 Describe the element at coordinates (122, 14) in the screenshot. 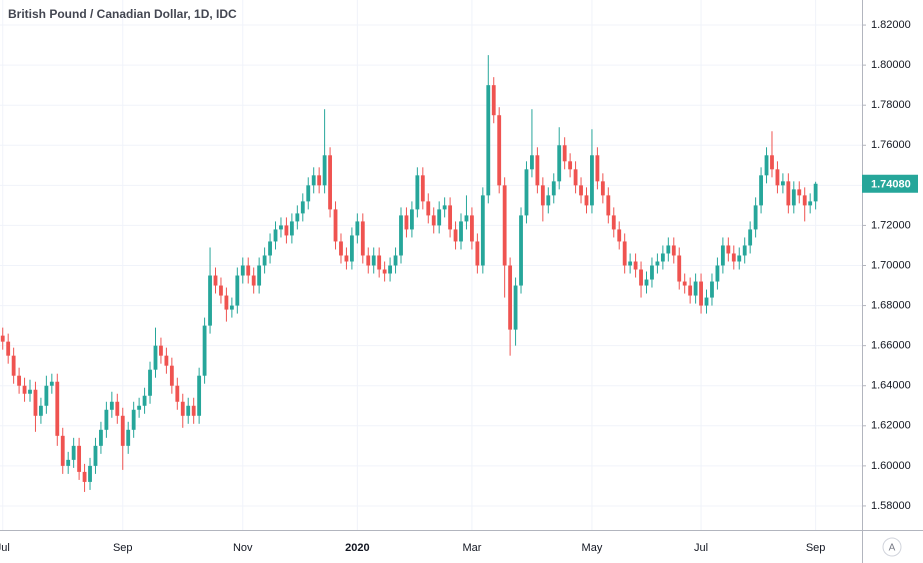

I see `chart-title: British Pound / Canadian Dollar, 1D, IDC` at that location.